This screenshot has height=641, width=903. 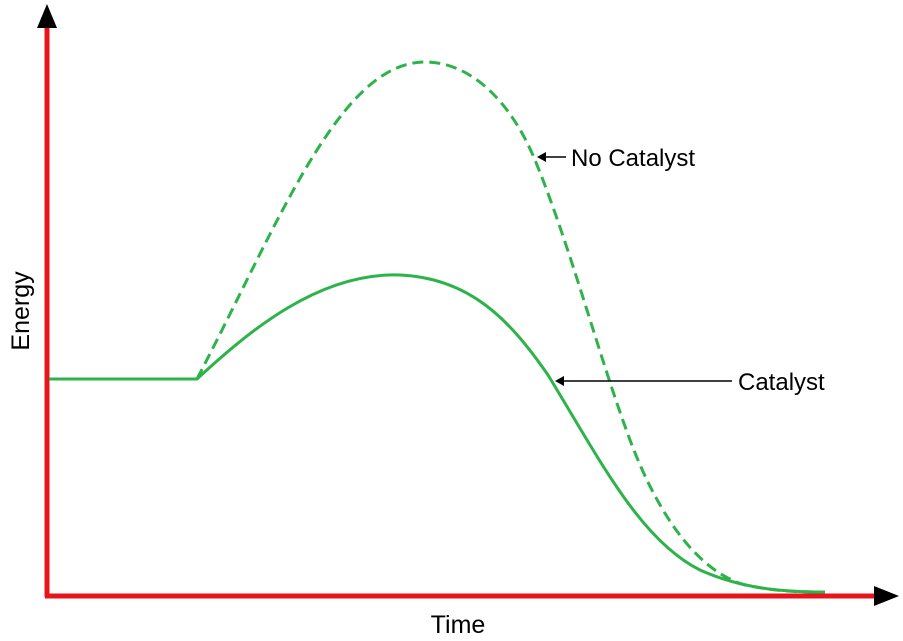 What do you see at coordinates (781, 382) in the screenshot?
I see `catalyst-label: Catalyst` at bounding box center [781, 382].